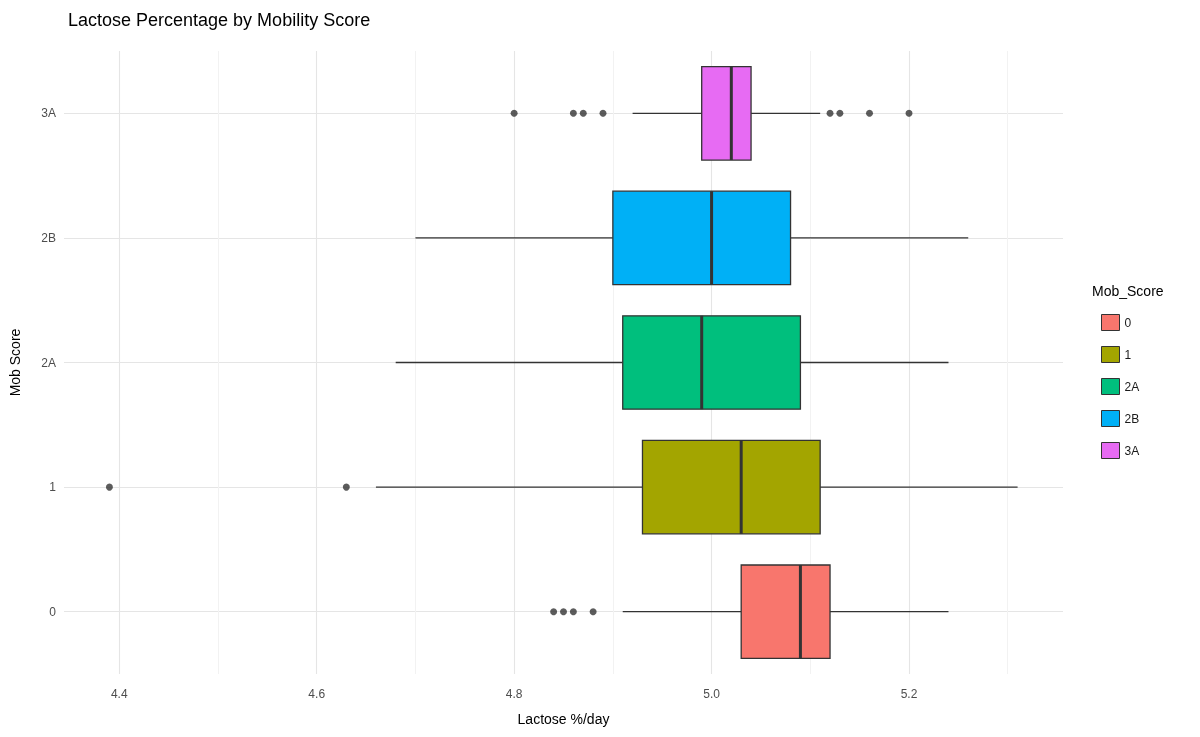 The height and width of the screenshot is (737, 1200). What do you see at coordinates (1132, 386) in the screenshot?
I see `legend-label: 2A` at bounding box center [1132, 386].